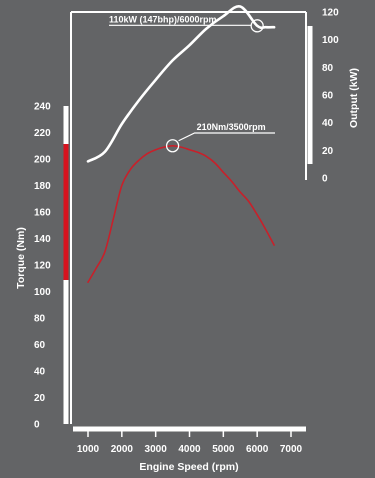  I want to click on torque-axis-ticks: 0 20 40 60 80 100 120 140 160 180 200 220 240, so click(42, 266).